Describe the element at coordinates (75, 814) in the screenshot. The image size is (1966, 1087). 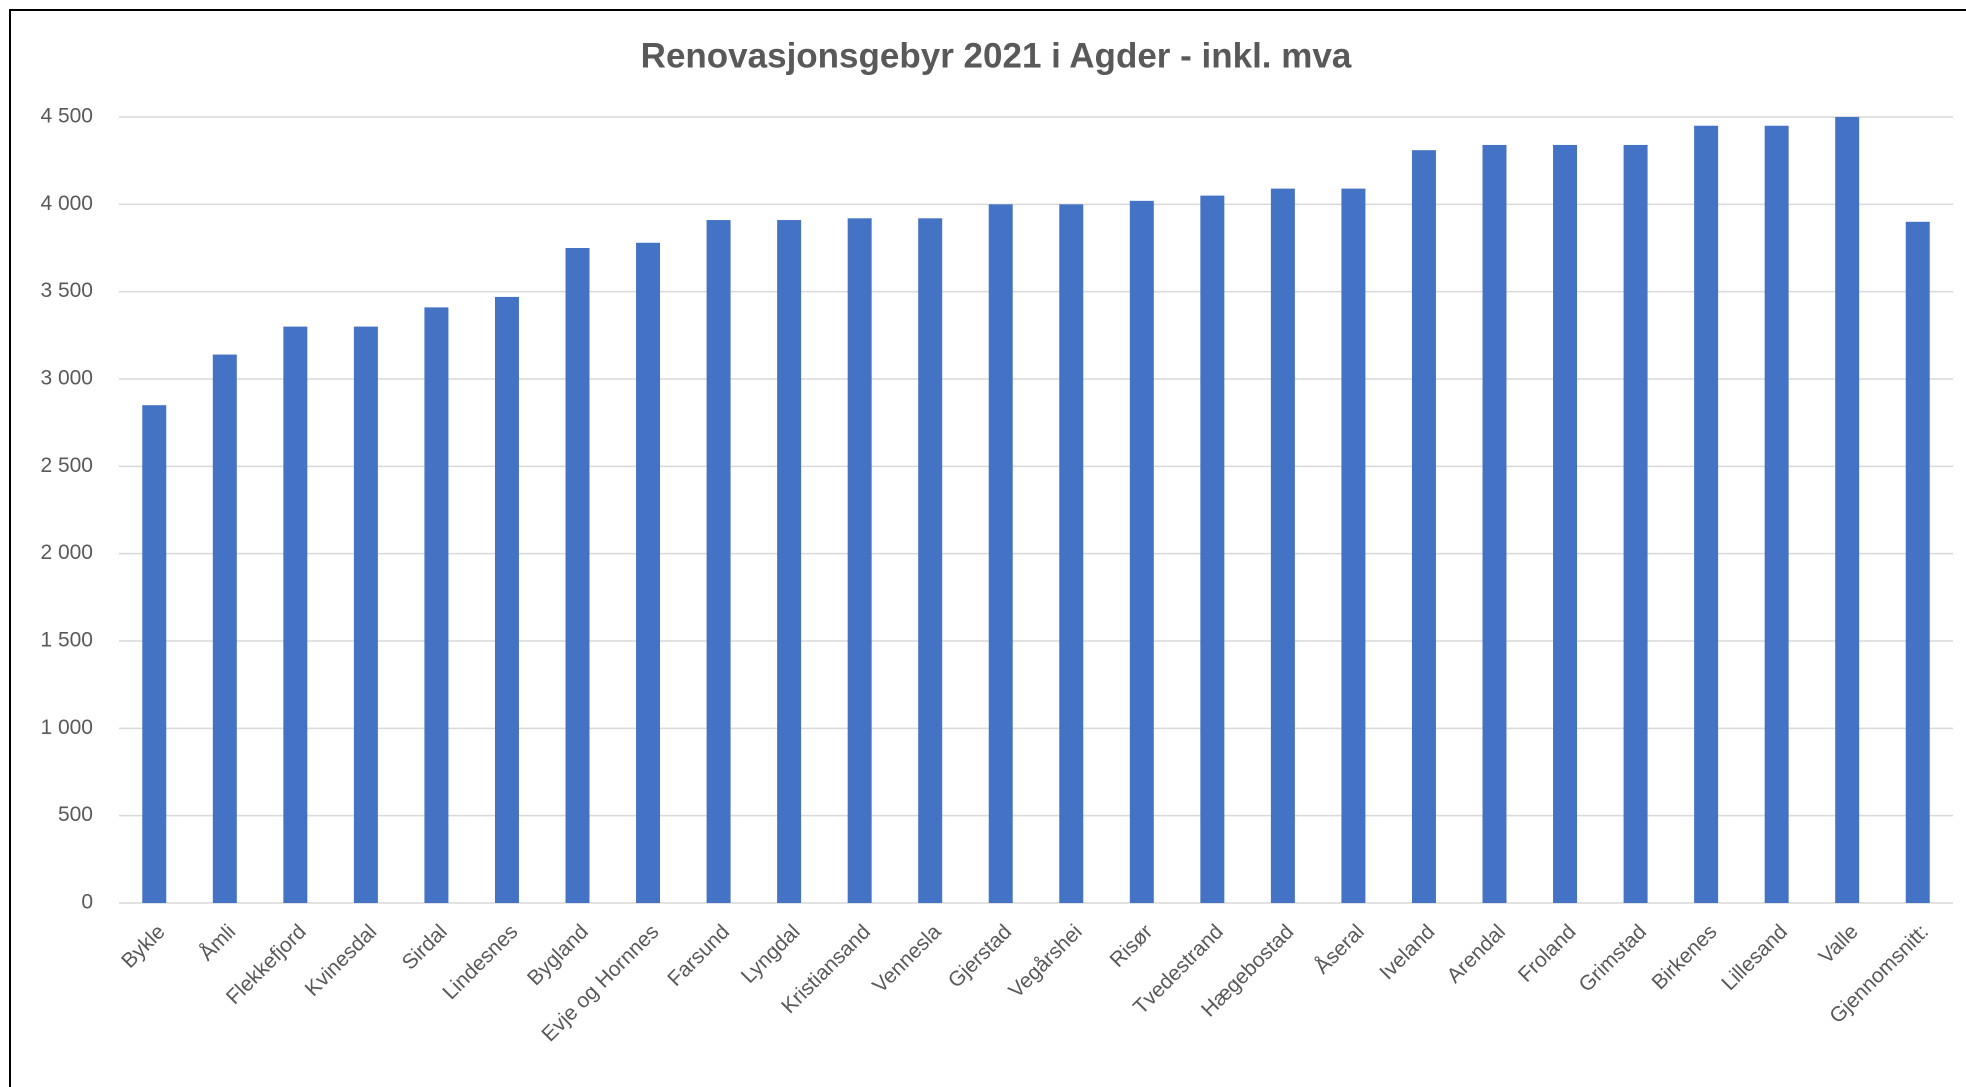
I see `y-tick-label: 500` at that location.